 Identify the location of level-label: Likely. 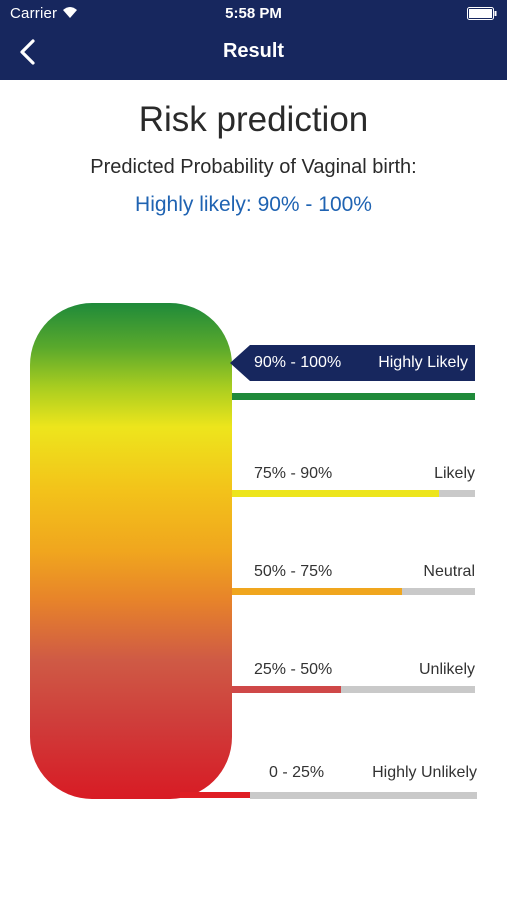
(454, 473).